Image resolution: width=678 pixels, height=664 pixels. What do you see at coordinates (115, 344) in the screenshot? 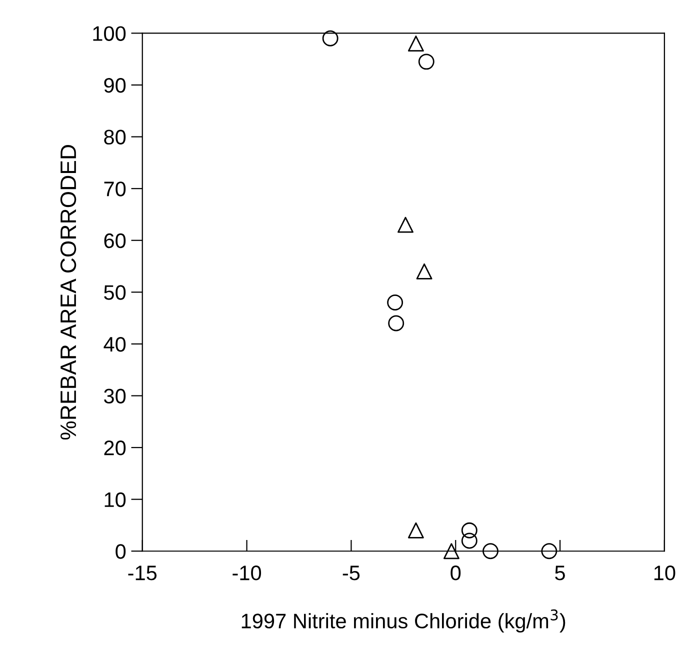
I see `y-tick-label: 40` at bounding box center [115, 344].